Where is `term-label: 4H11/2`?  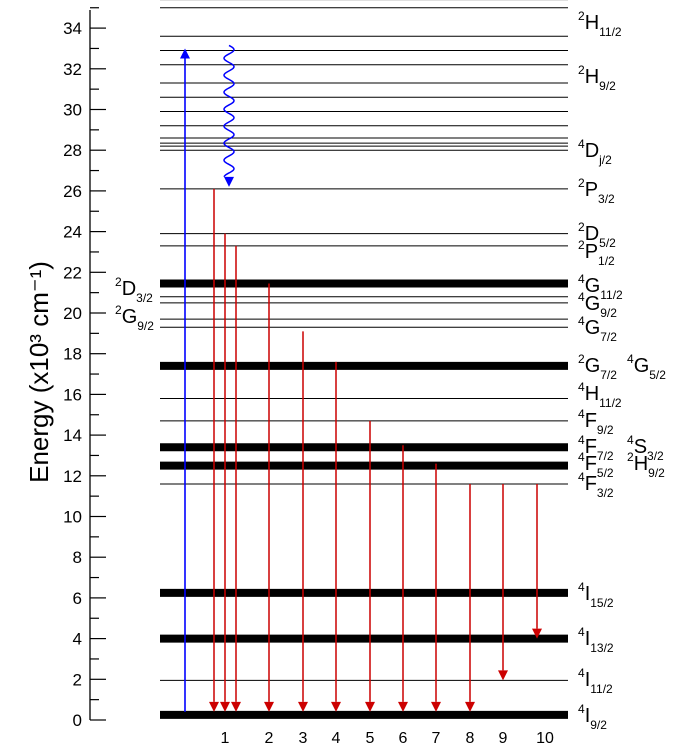
term-label: 4H11/2 is located at coordinates (600, 395).